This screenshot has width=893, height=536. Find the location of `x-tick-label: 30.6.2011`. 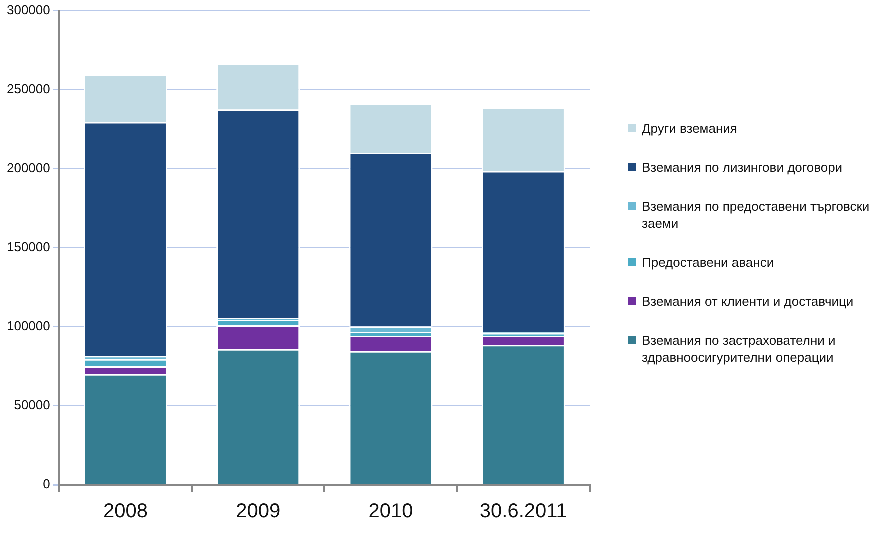

x-tick-label: 30.6.2011 is located at coordinates (524, 511).